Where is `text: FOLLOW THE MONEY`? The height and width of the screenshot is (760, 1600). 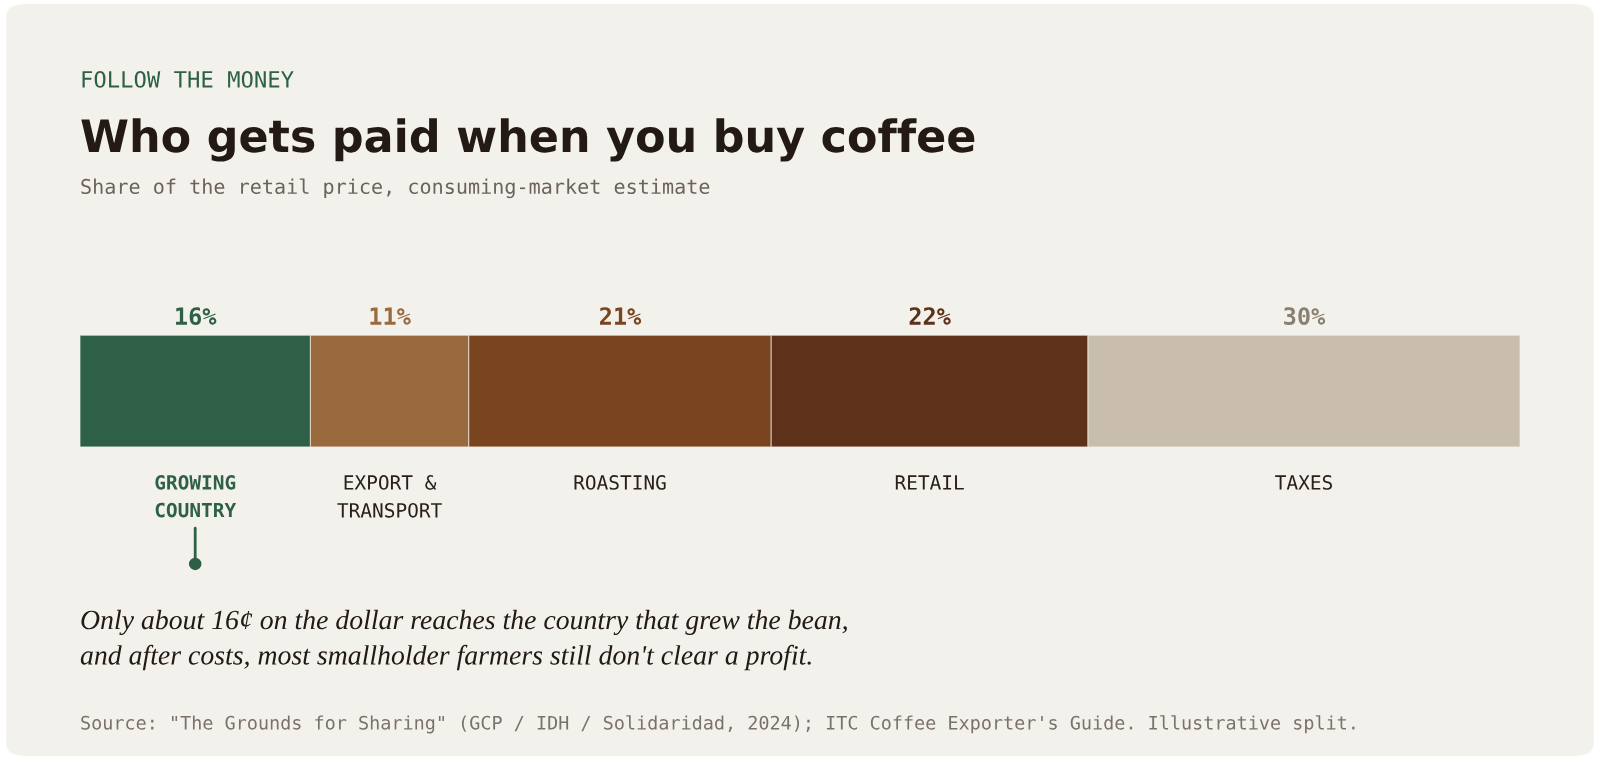 text: FOLLOW THE MONEY is located at coordinates (188, 79).